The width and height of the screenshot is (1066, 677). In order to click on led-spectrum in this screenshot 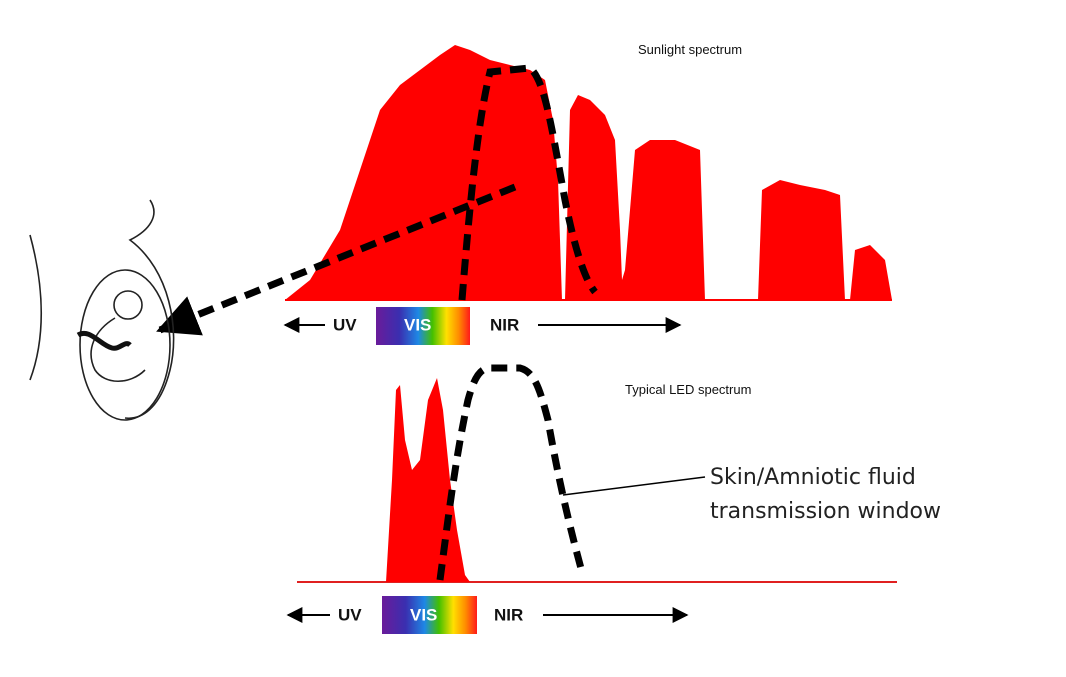, I will do `click(428, 480)`.